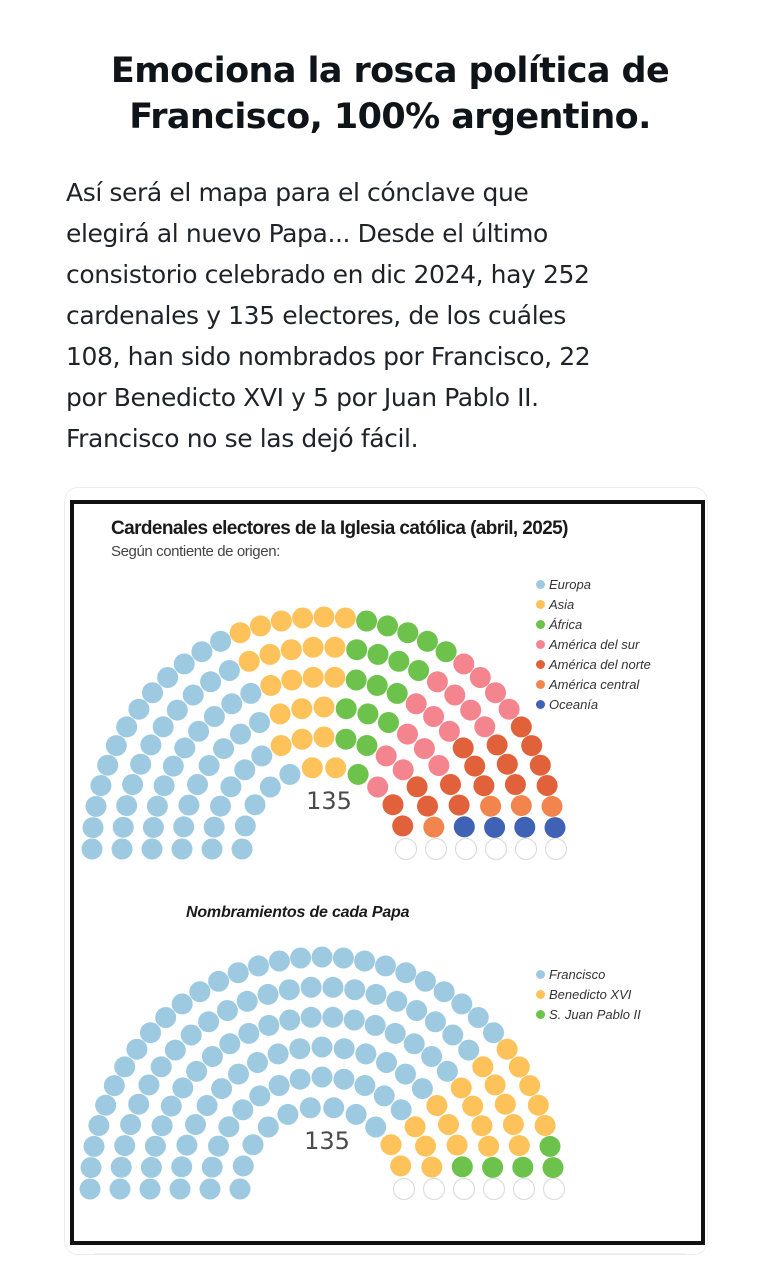  I want to click on legend-label: Oceanía, so click(574, 704).